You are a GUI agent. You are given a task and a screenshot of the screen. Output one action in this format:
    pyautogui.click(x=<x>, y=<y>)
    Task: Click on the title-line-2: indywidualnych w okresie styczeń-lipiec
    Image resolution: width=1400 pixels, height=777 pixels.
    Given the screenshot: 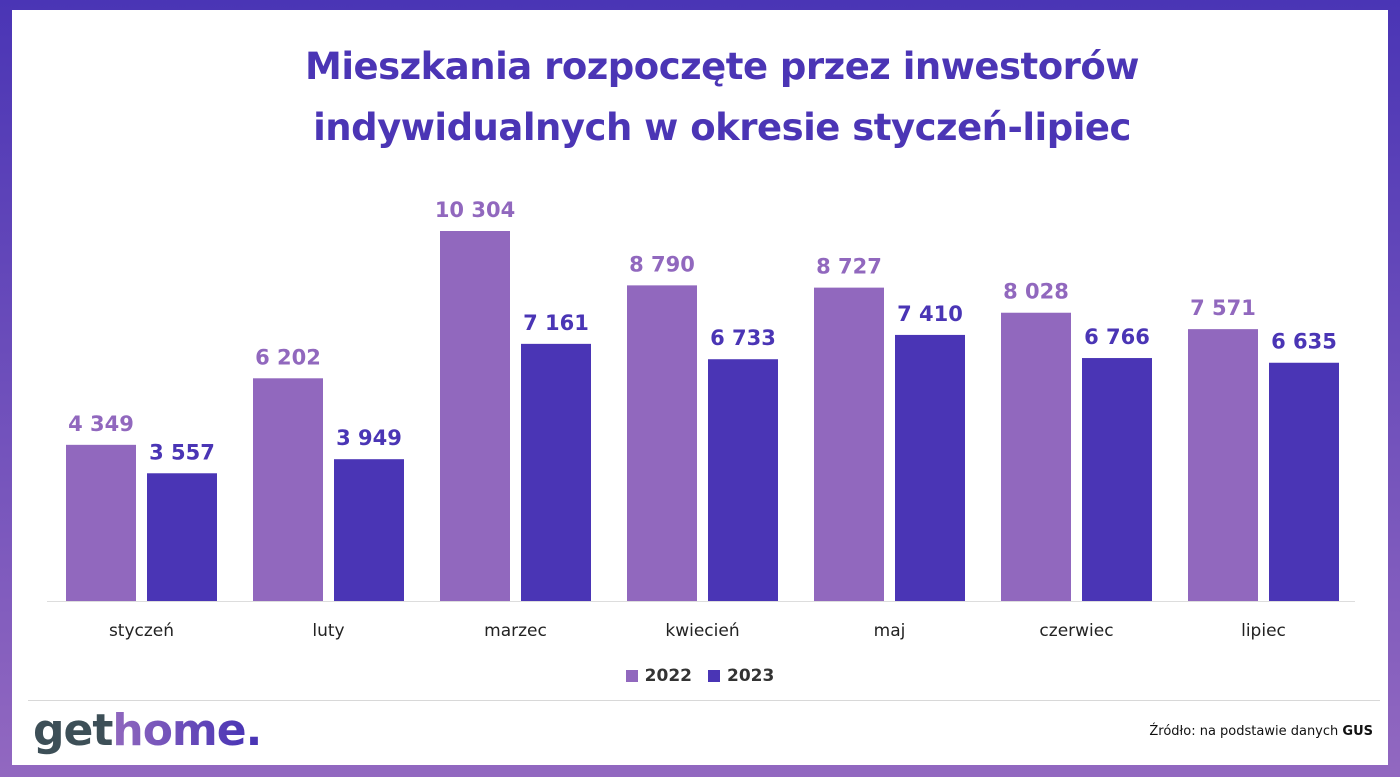 What is the action you would take?
    pyautogui.click(x=722, y=127)
    